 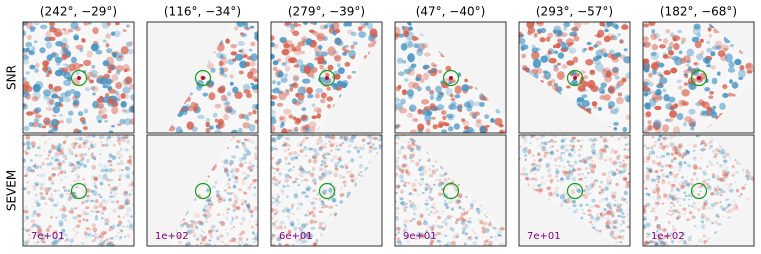 I want to click on row-label: SNR, so click(x=12, y=77).